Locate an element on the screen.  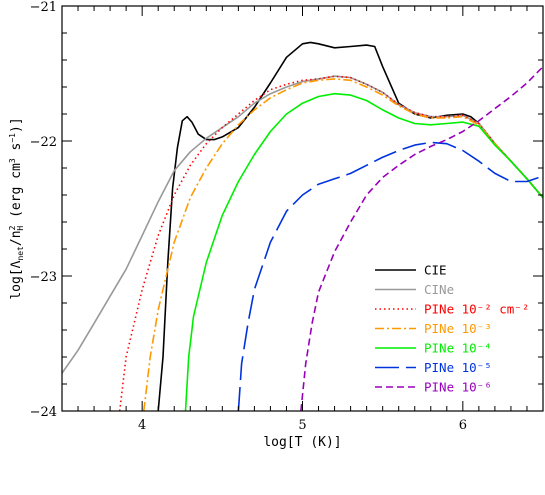
x-tick-label: 6 is located at coordinates (463, 425).